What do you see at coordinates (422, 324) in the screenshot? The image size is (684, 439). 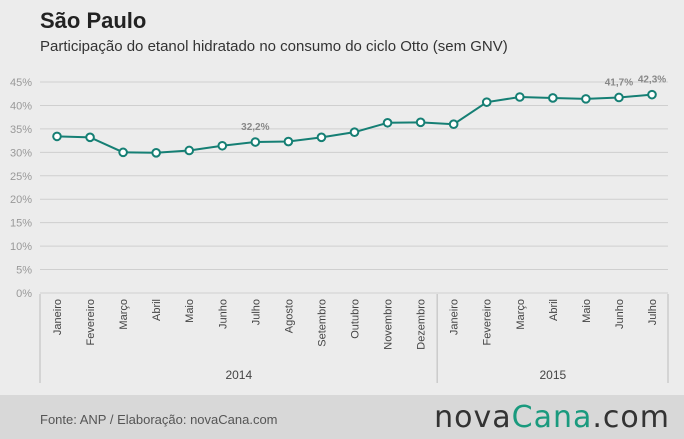 I see `x-tick-label: Dezembro` at bounding box center [422, 324].